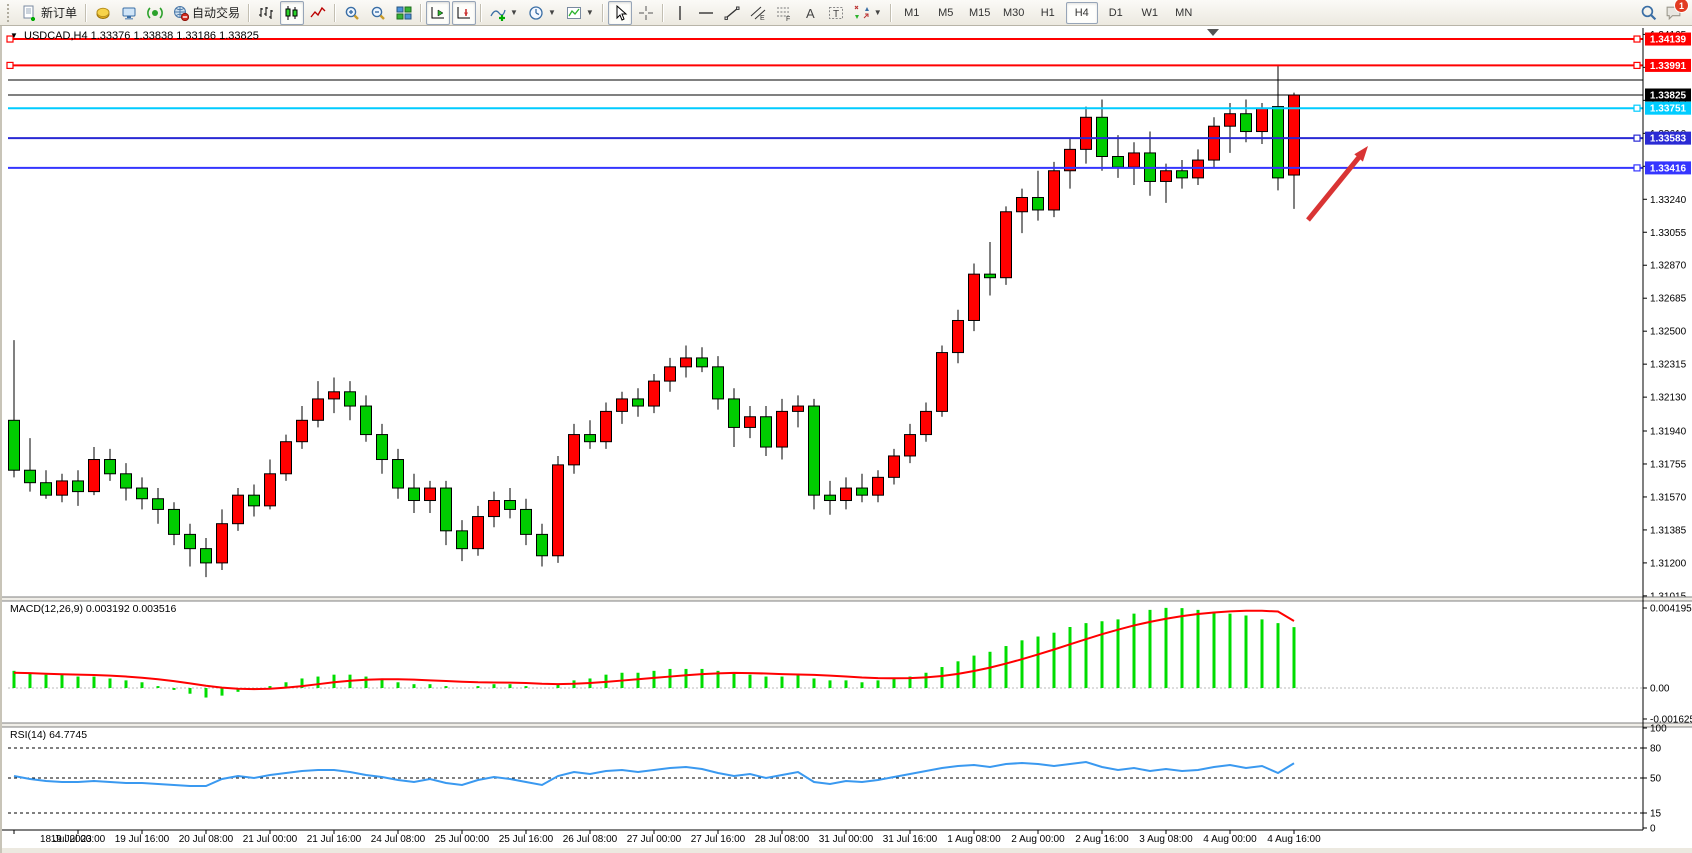  Describe the element at coordinates (1149, 12) in the screenshot. I see `timeframe-w1-button: W1` at that location.